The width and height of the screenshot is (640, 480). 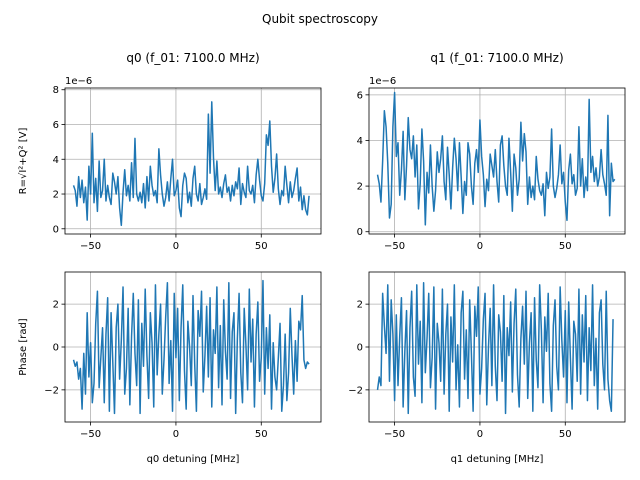 What do you see at coordinates (320, 19) in the screenshot?
I see `figure-title: Qubit spectroscopy` at bounding box center [320, 19].